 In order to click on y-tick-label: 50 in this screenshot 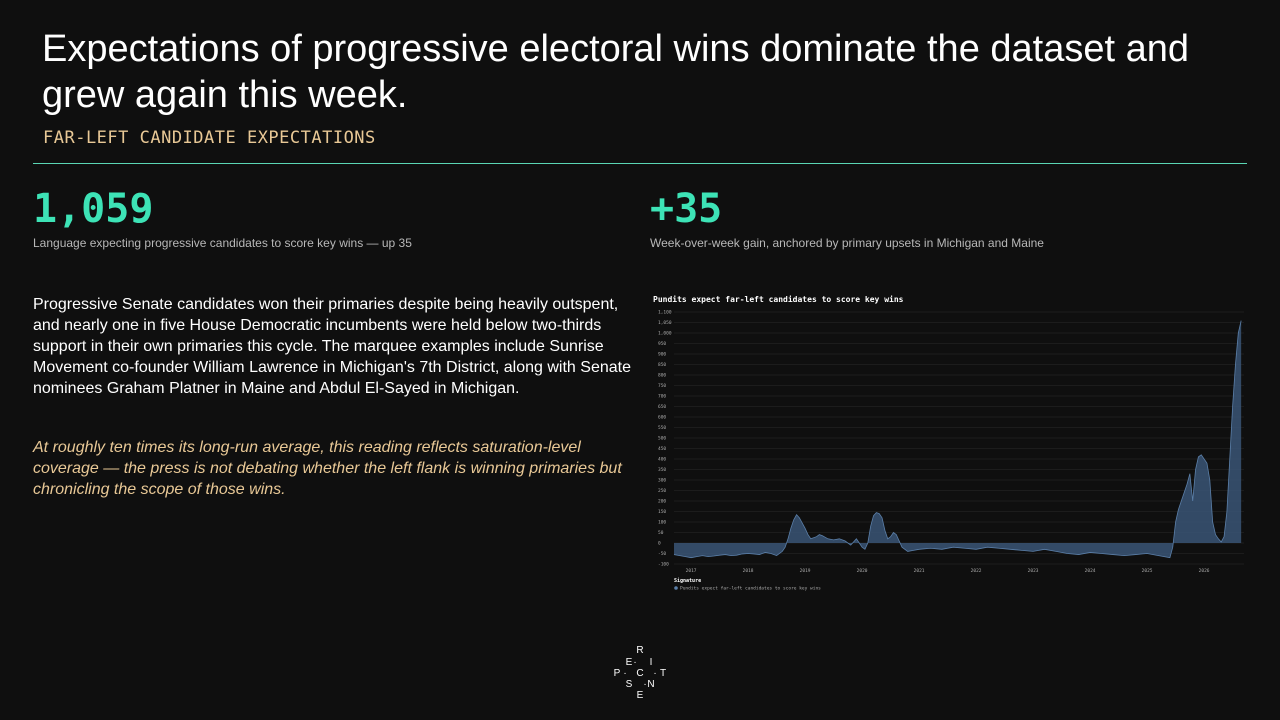, I will do `click(661, 533)`.